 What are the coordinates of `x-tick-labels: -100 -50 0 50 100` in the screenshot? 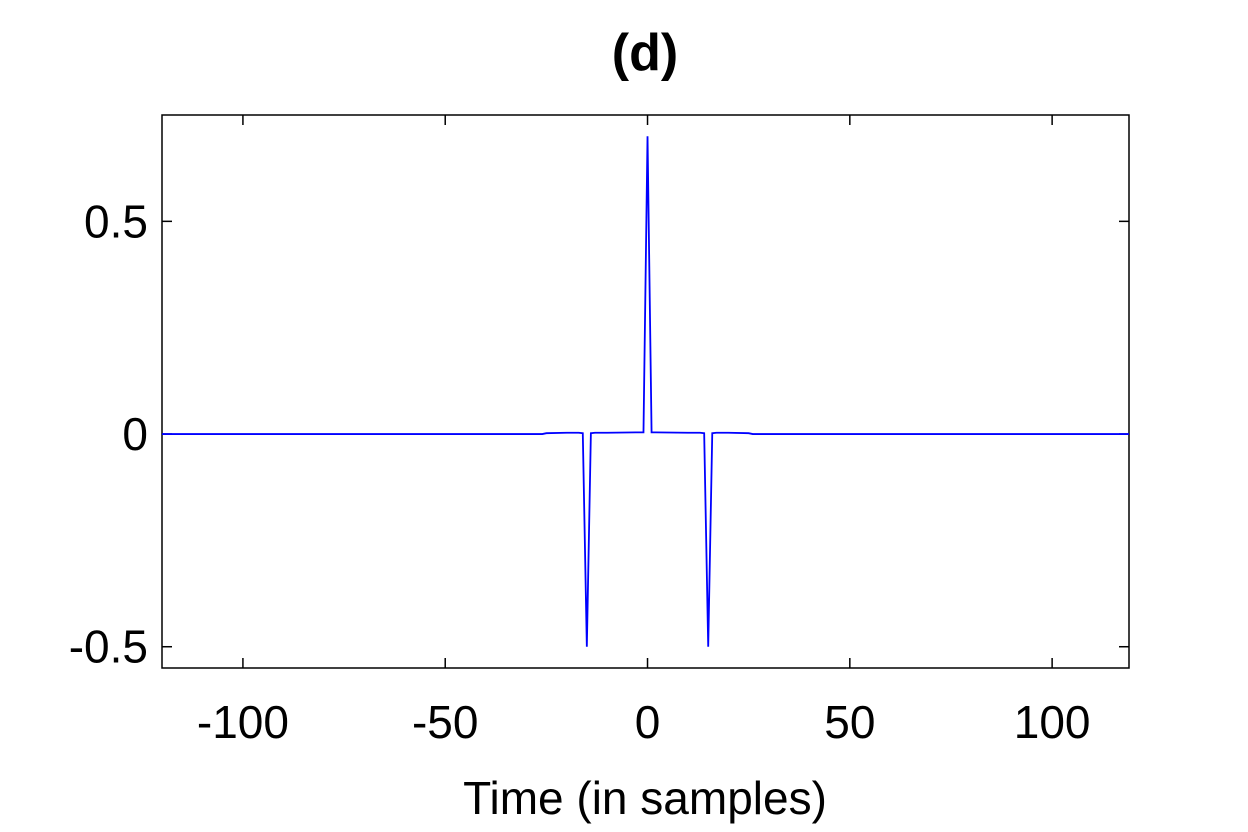 It's located at (644, 722).